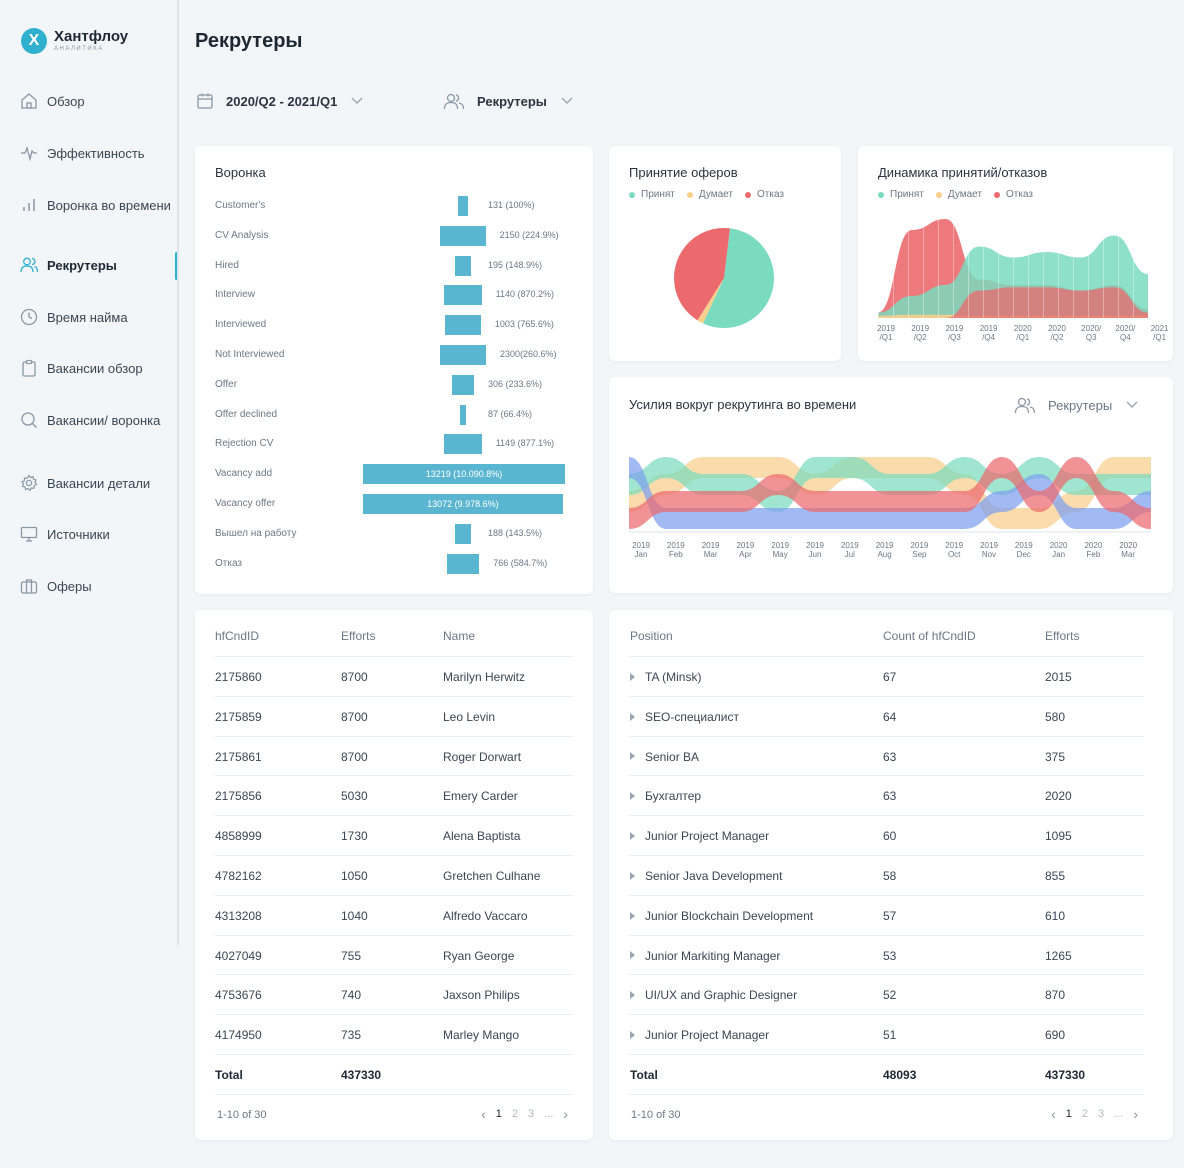  I want to click on table-row: Бухгалтер 63 2020, so click(886, 795).